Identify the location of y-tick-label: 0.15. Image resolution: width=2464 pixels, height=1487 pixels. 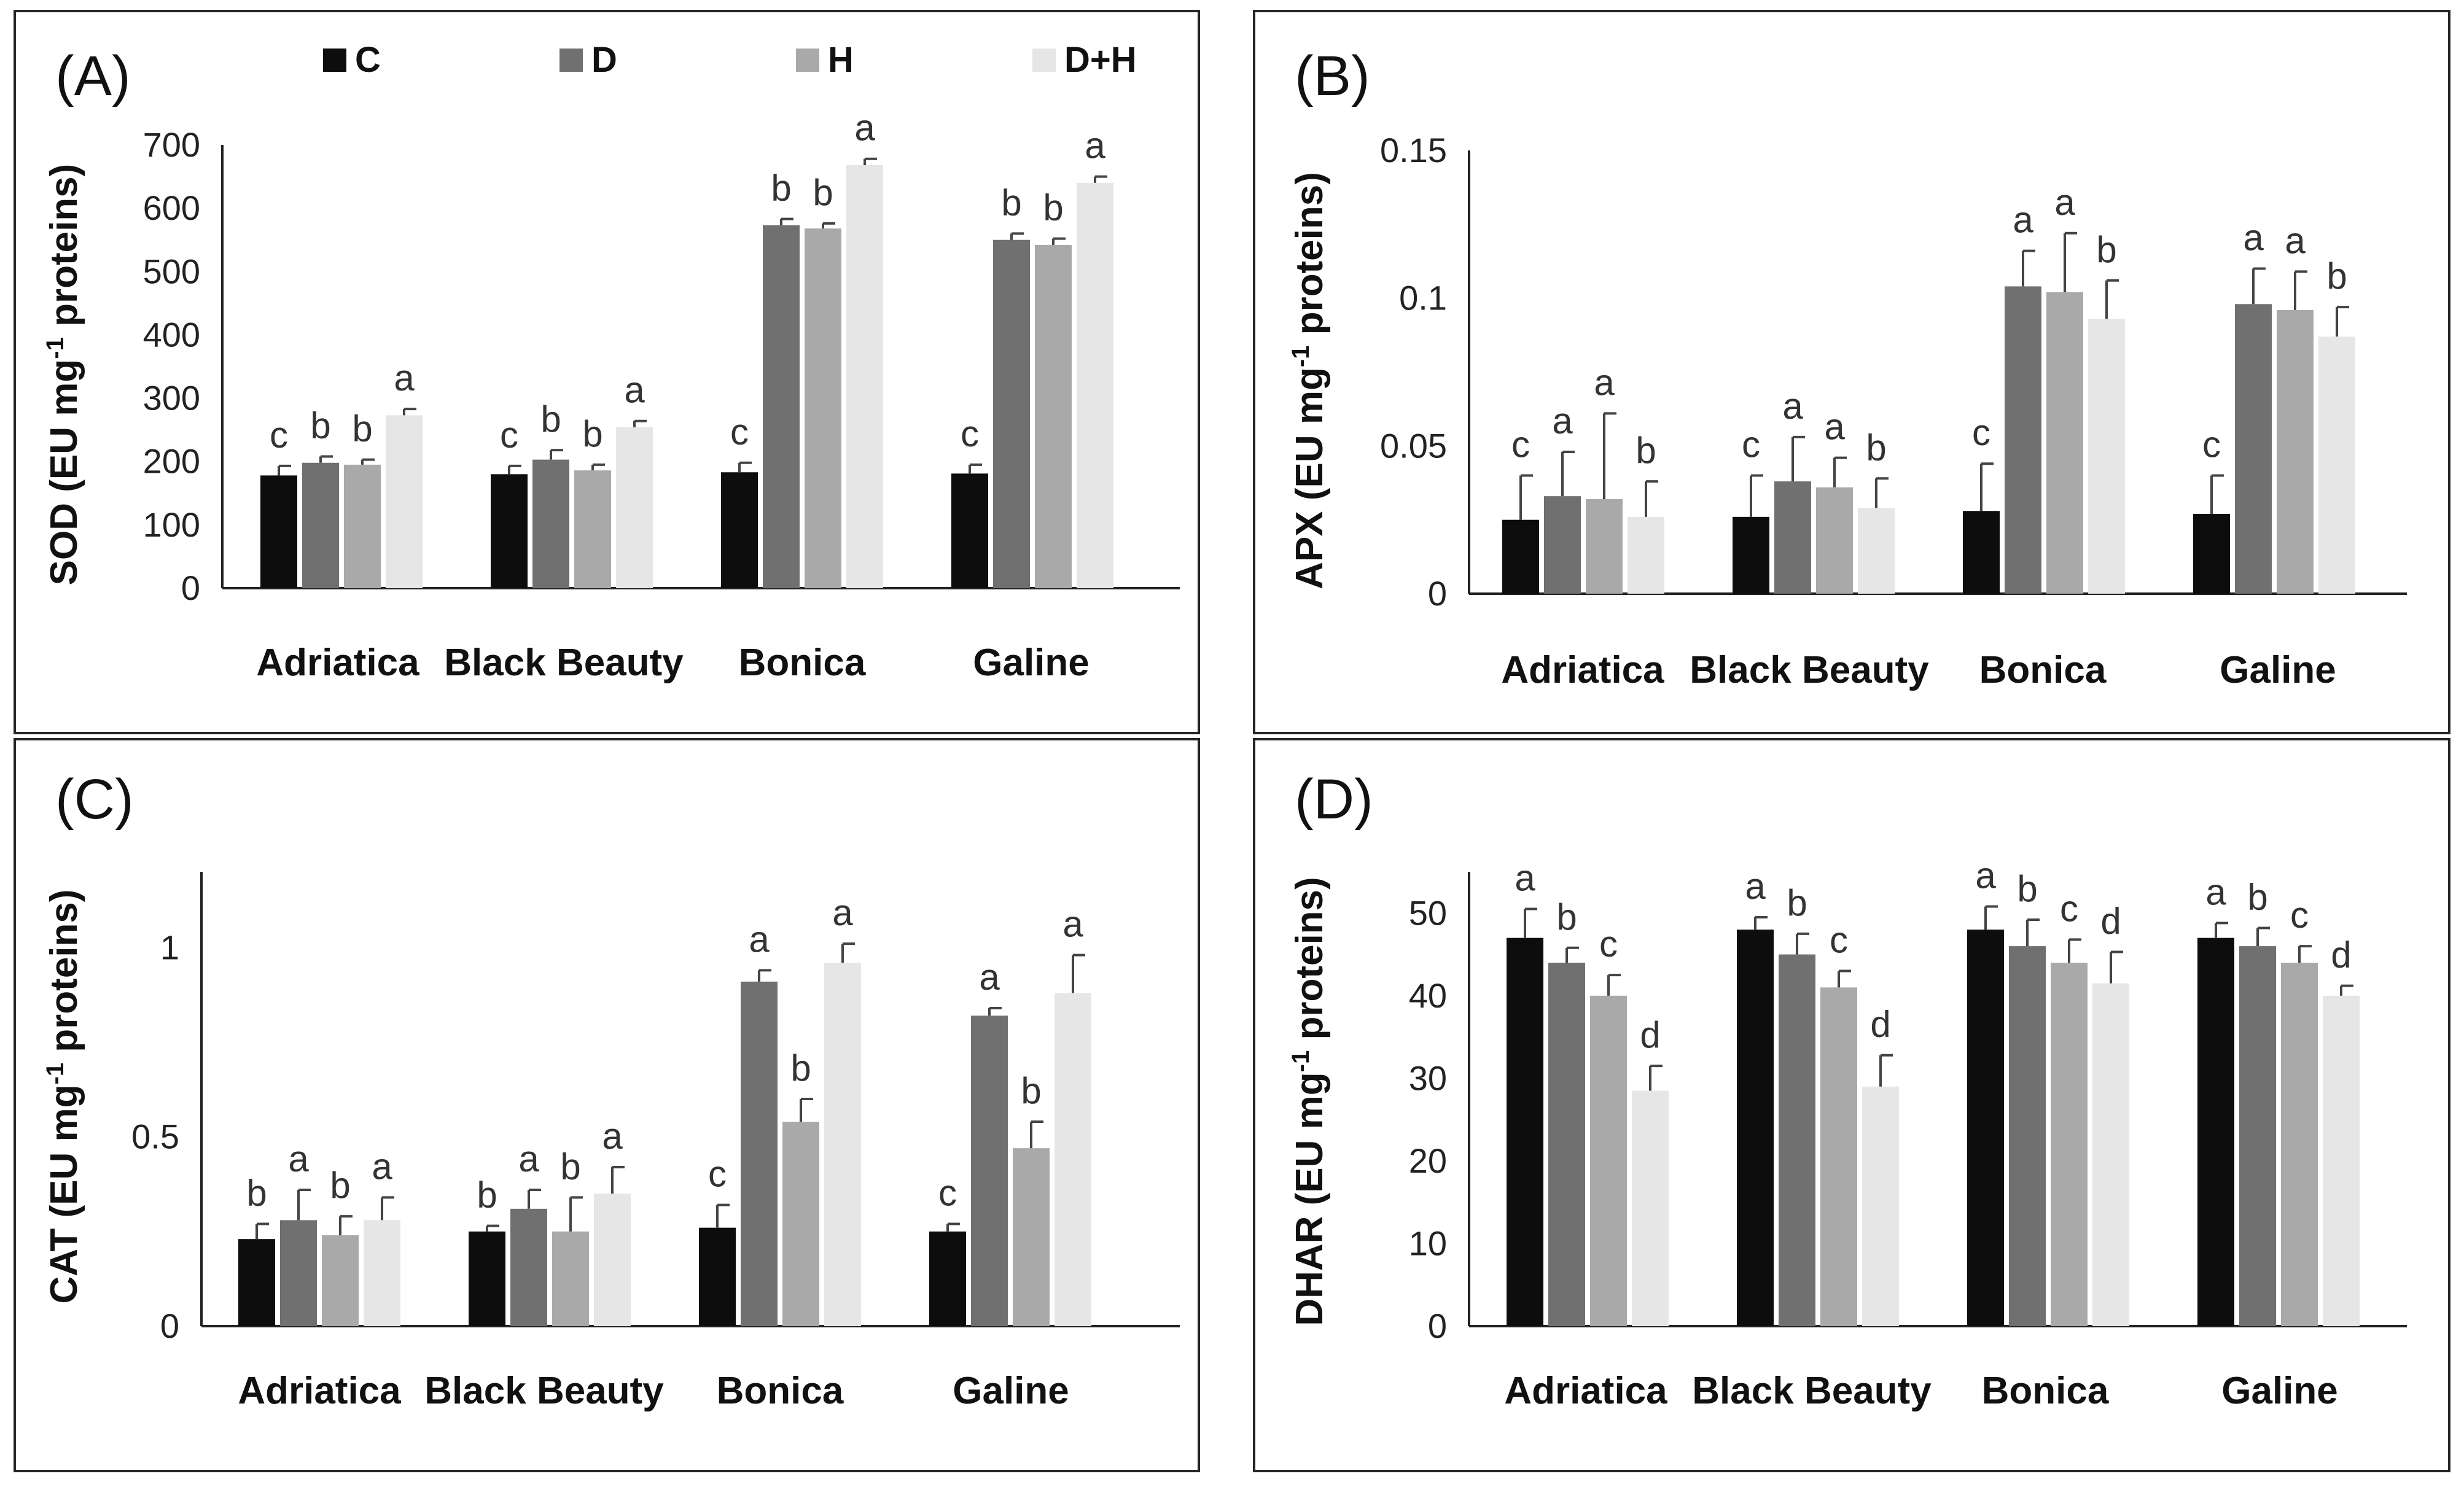
(1413, 150).